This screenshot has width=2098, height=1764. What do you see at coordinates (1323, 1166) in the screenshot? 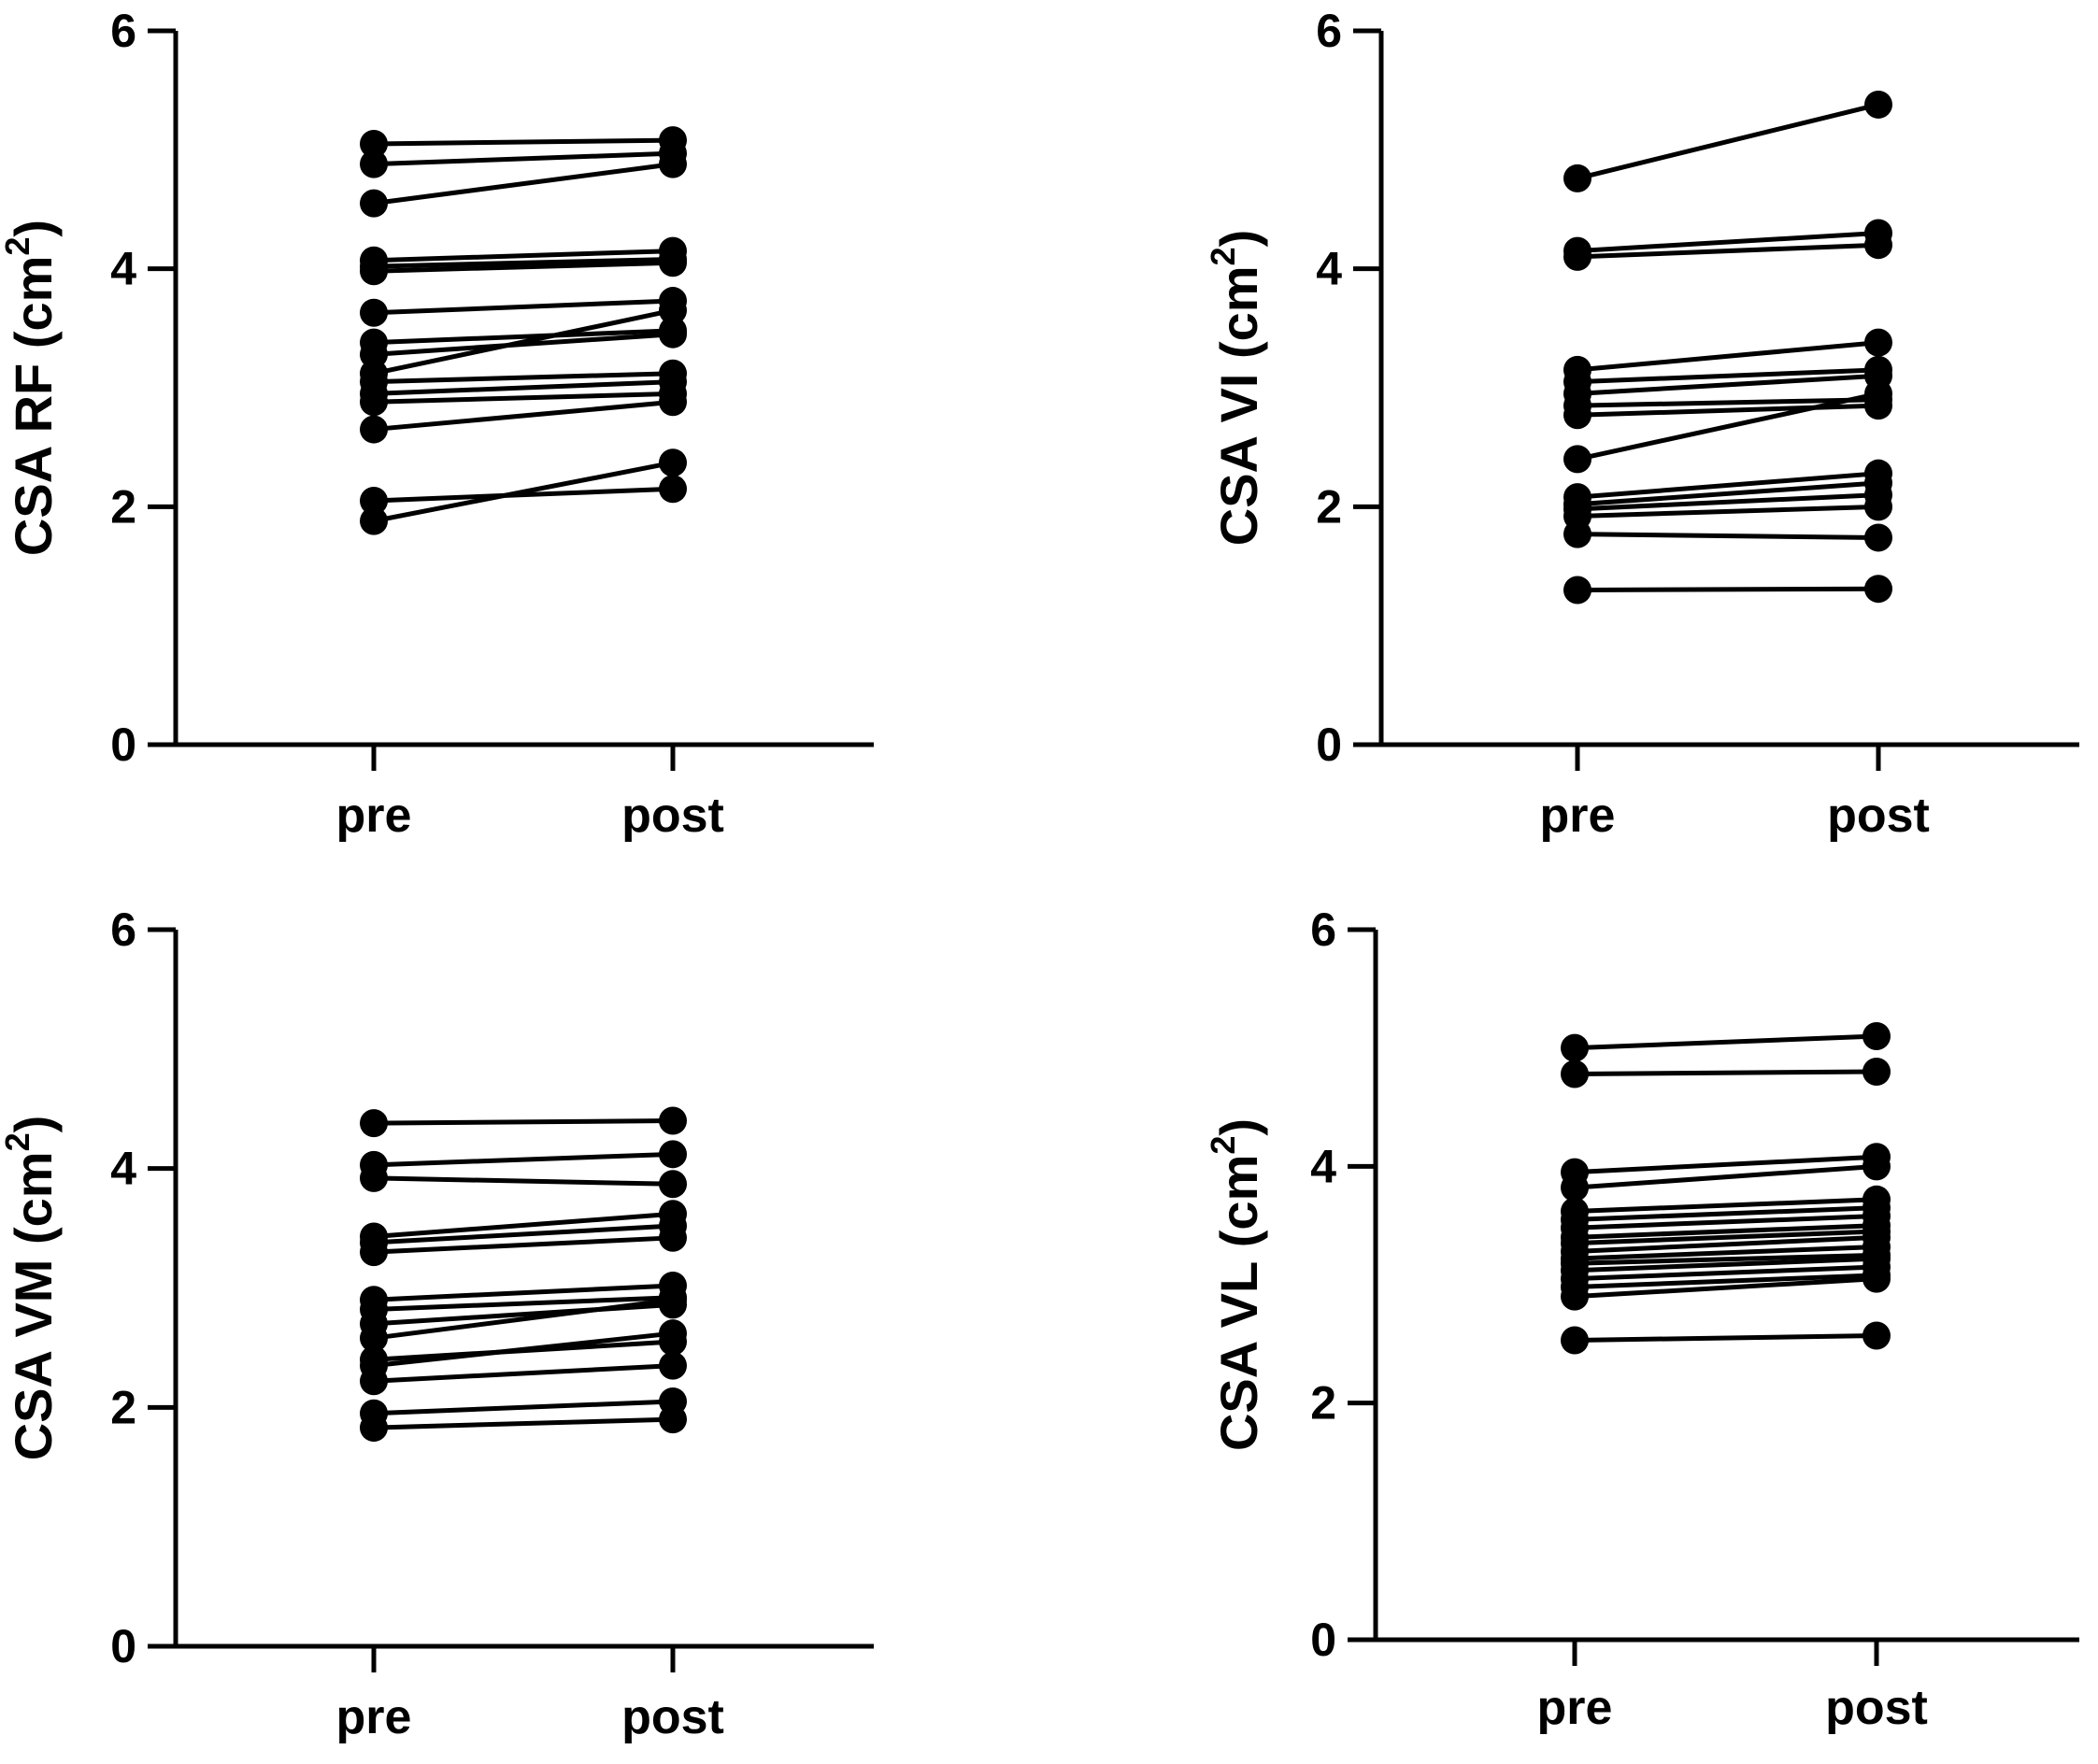
I see `y-tick-label: 4` at bounding box center [1323, 1166].